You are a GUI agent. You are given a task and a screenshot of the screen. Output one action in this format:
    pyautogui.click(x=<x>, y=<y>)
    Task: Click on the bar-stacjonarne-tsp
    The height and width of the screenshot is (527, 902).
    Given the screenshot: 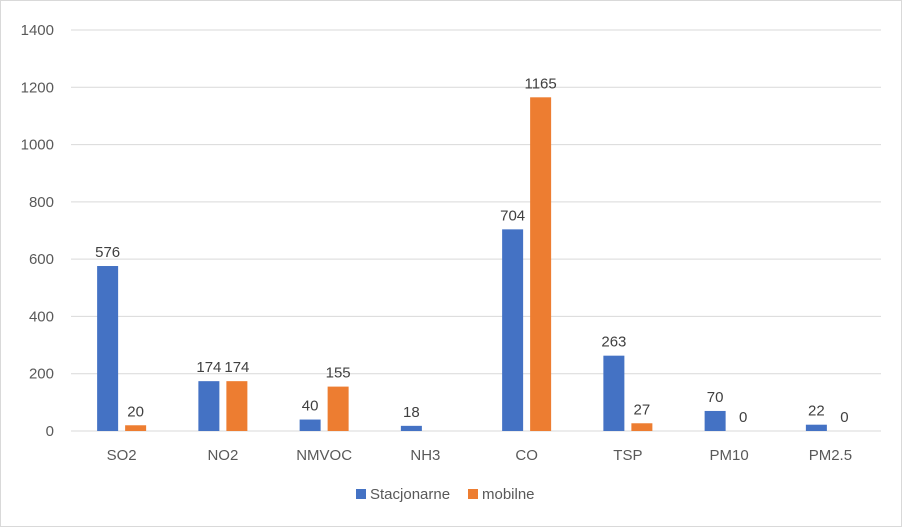 What is the action you would take?
    pyautogui.click(x=614, y=393)
    